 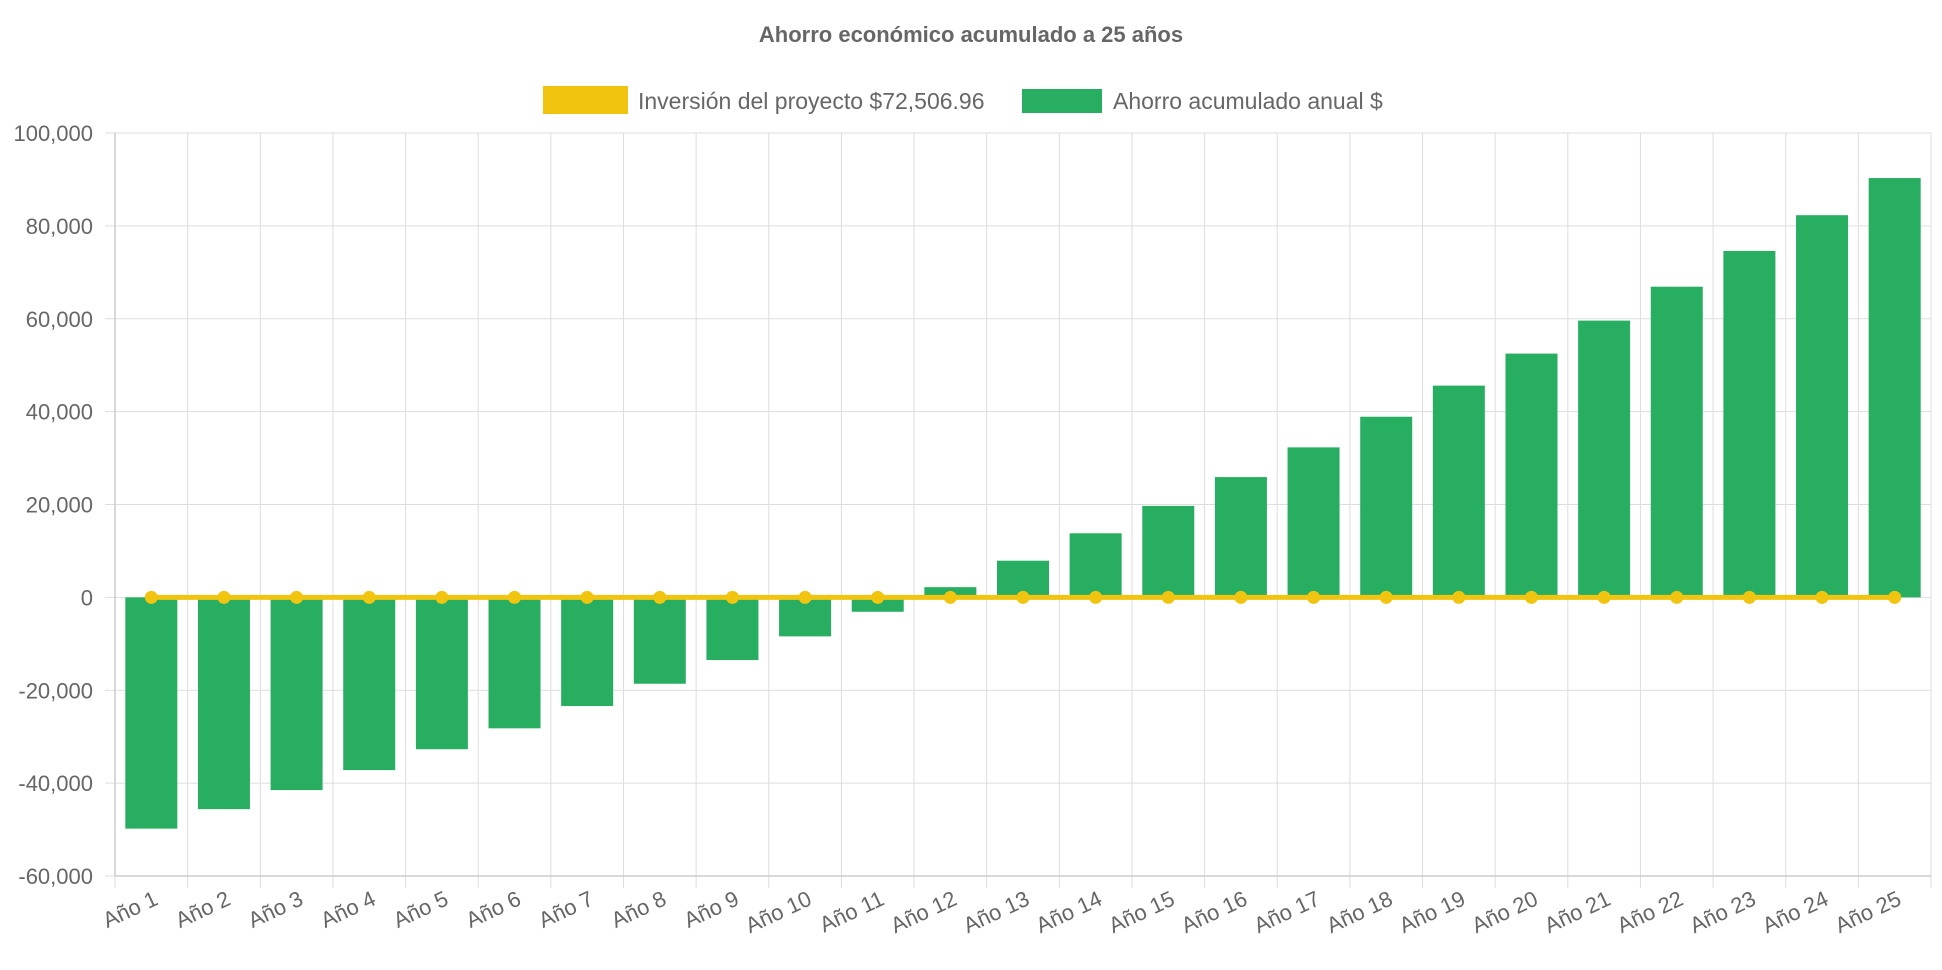 I want to click on y-tick-label: 100,000, so click(x=53, y=133).